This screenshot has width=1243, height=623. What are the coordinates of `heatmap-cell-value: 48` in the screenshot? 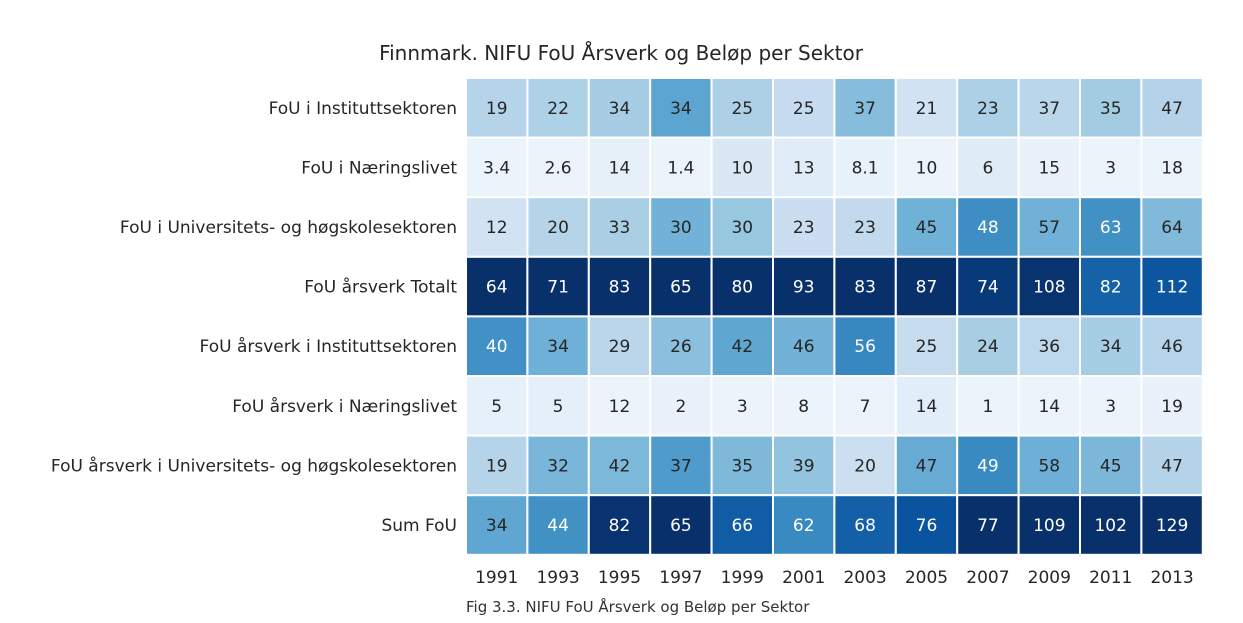 It's located at (988, 228).